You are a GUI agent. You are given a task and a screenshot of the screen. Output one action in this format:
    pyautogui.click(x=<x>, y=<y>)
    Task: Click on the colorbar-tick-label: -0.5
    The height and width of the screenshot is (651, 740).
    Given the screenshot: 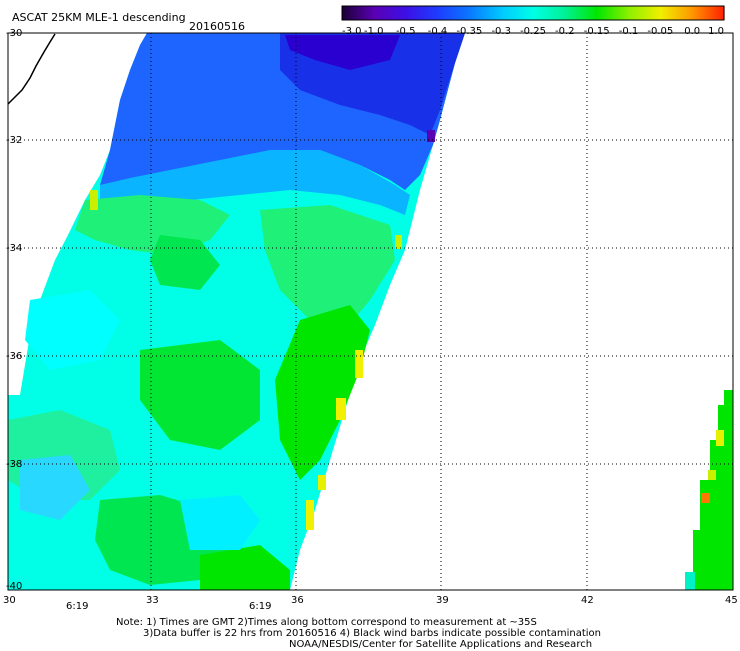 What is the action you would take?
    pyautogui.click(x=406, y=31)
    